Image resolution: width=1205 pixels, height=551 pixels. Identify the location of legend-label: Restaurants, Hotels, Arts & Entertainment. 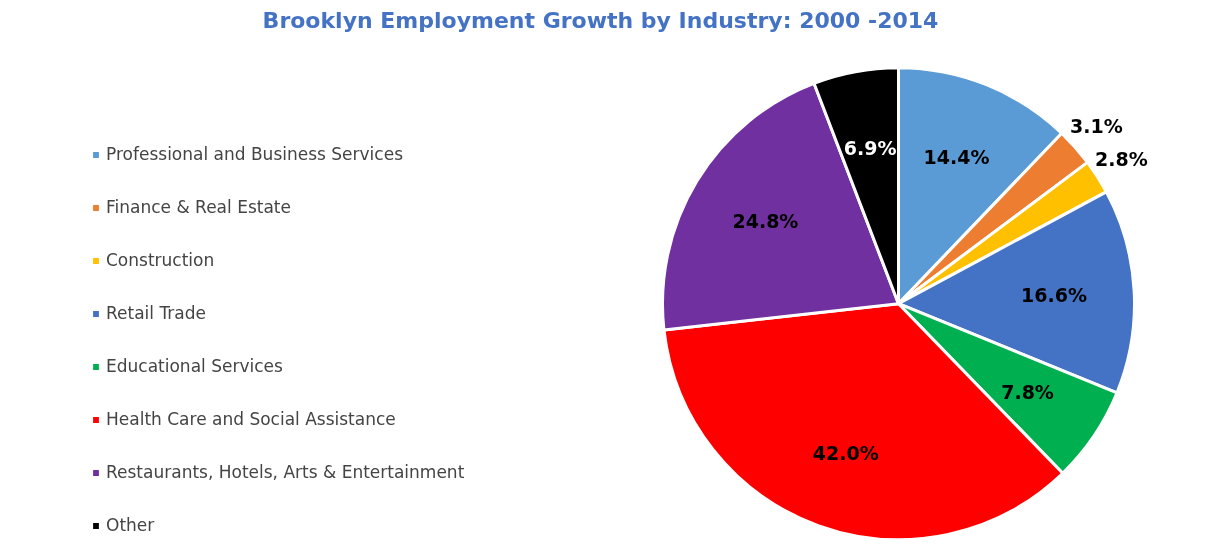
(285, 472).